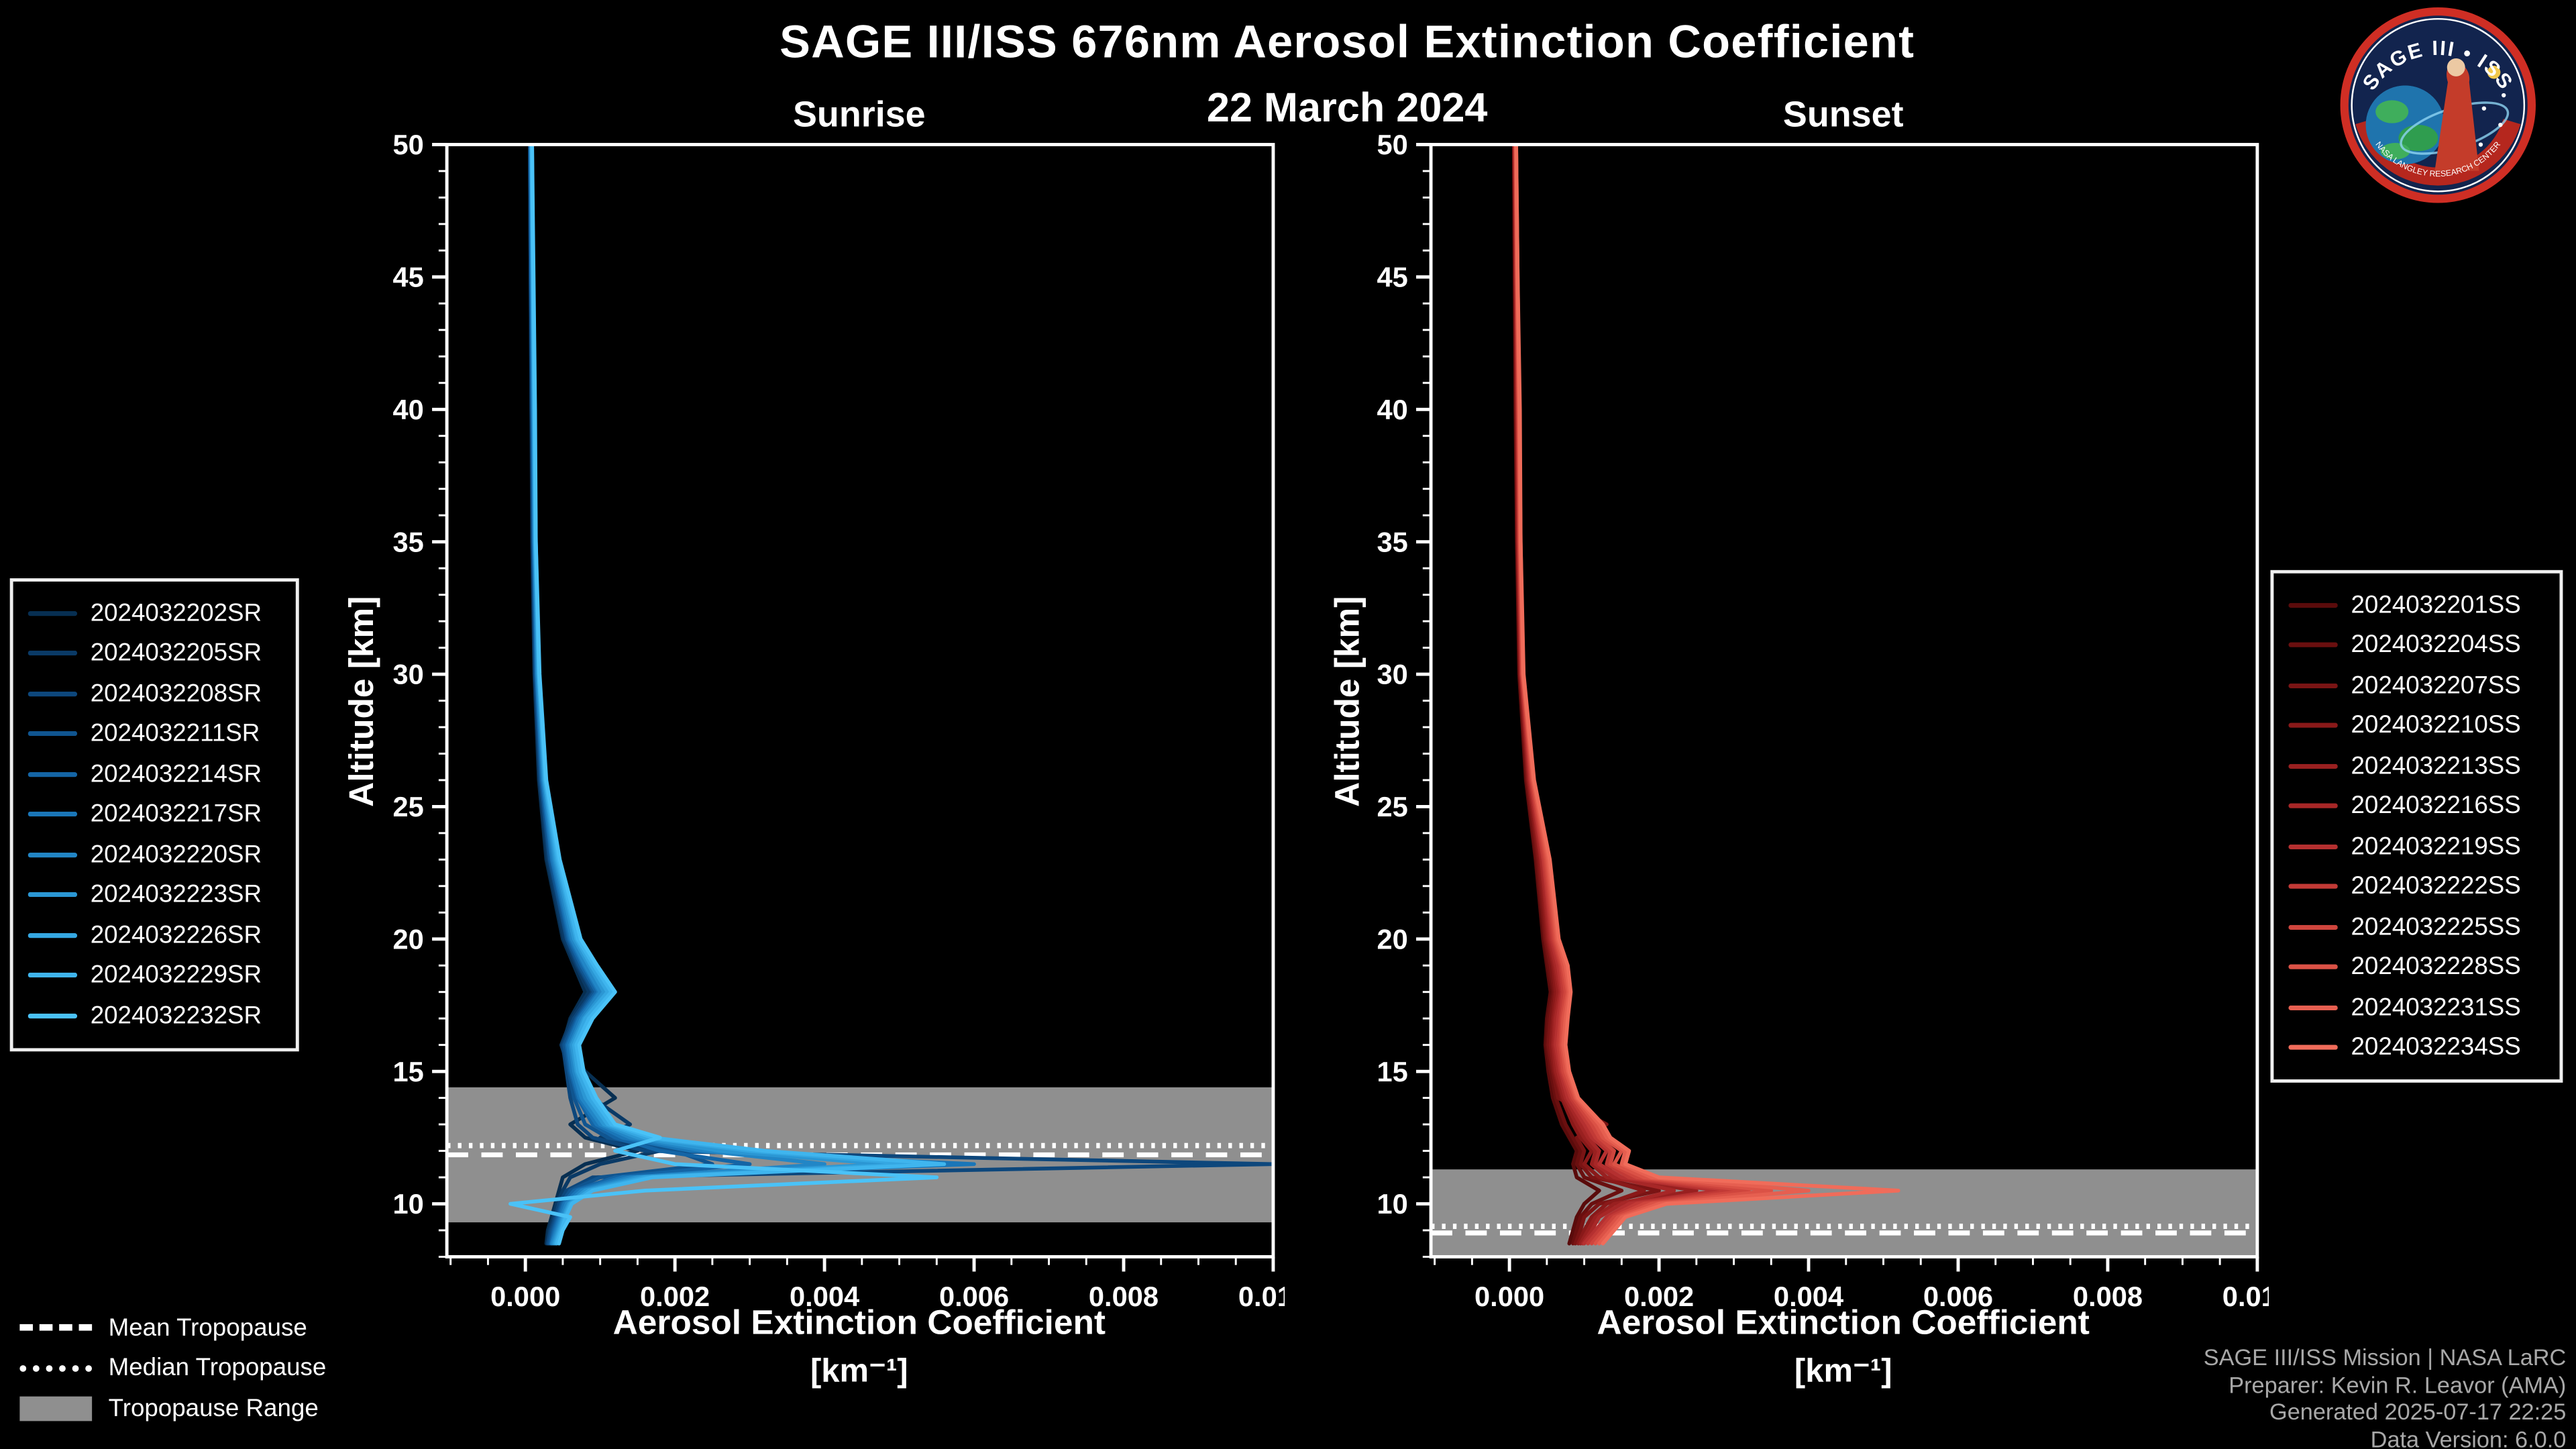 The image size is (2576, 1449). I want to click on legend-label: 2024032201SS, so click(2436, 605).